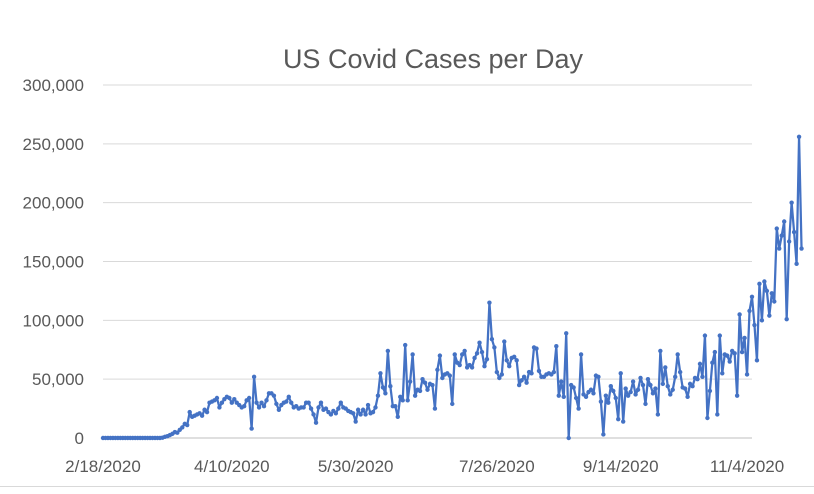 Image resolution: width=814 pixels, height=494 pixels. Describe the element at coordinates (53, 262) in the screenshot. I see `y-tick-label: 150,000` at that location.